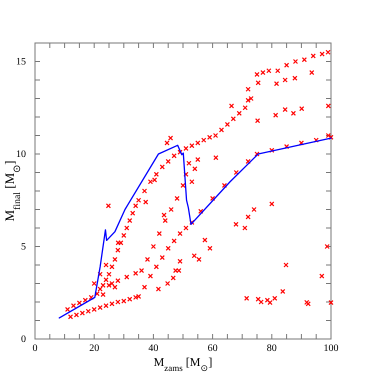  Describe the element at coordinates (35, 348) in the screenshot. I see `x-tick-label: 0` at that location.